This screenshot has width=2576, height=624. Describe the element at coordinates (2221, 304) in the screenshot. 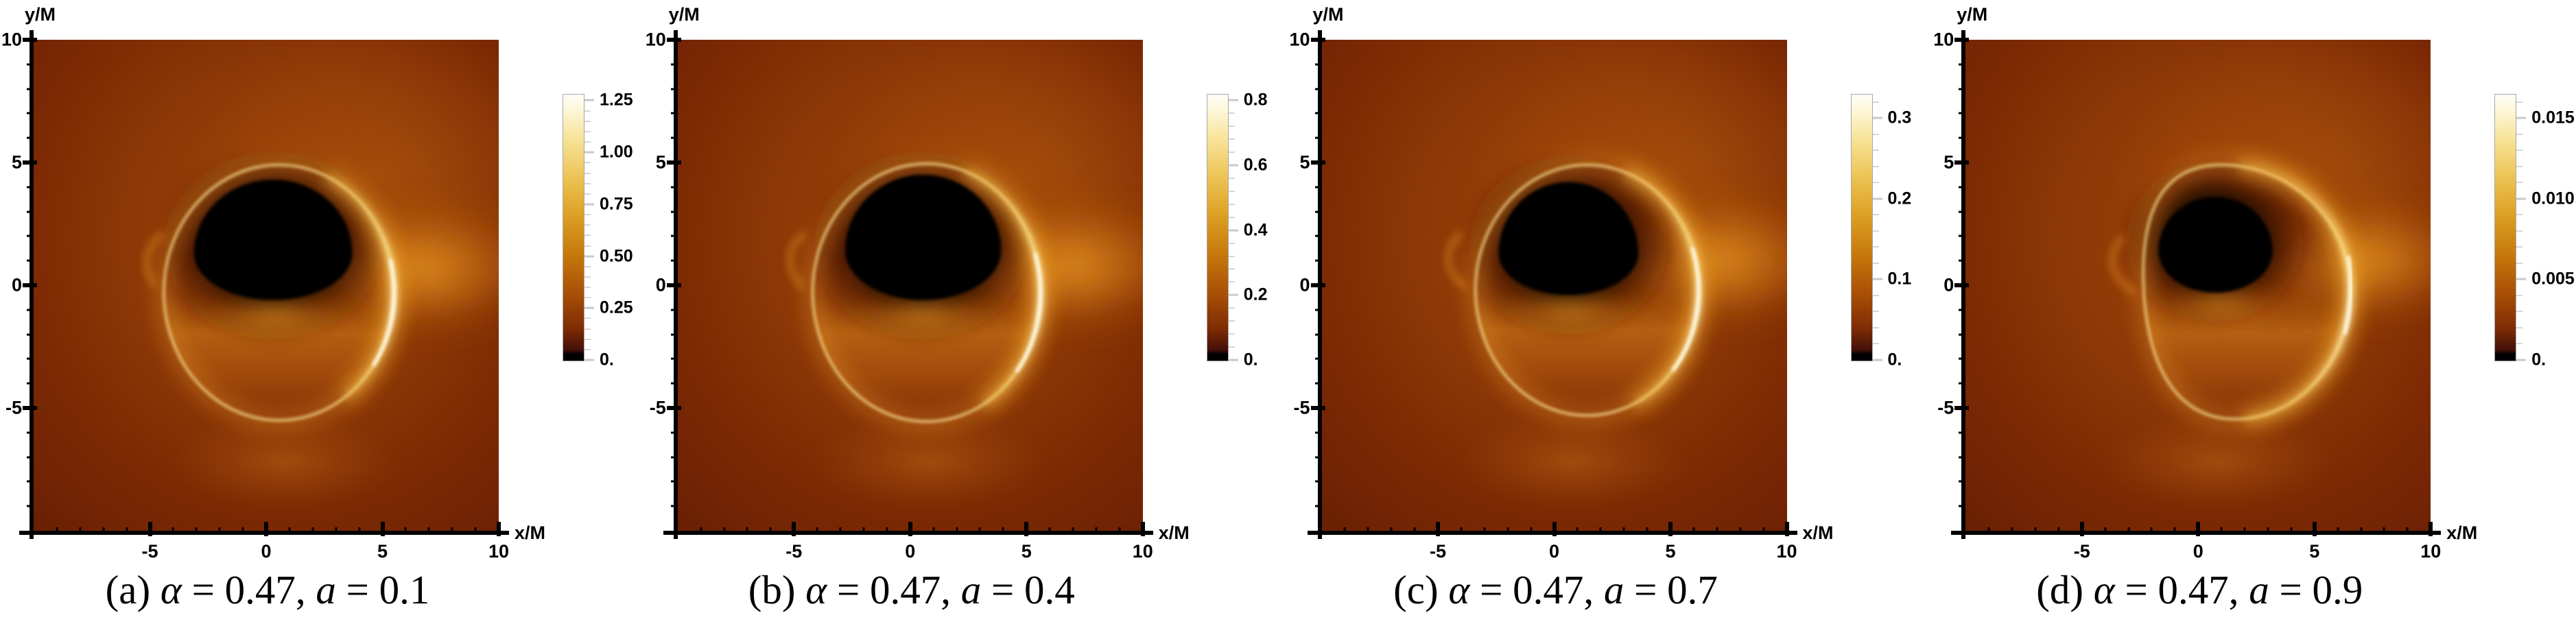

I see `disk-bright-band` at that location.